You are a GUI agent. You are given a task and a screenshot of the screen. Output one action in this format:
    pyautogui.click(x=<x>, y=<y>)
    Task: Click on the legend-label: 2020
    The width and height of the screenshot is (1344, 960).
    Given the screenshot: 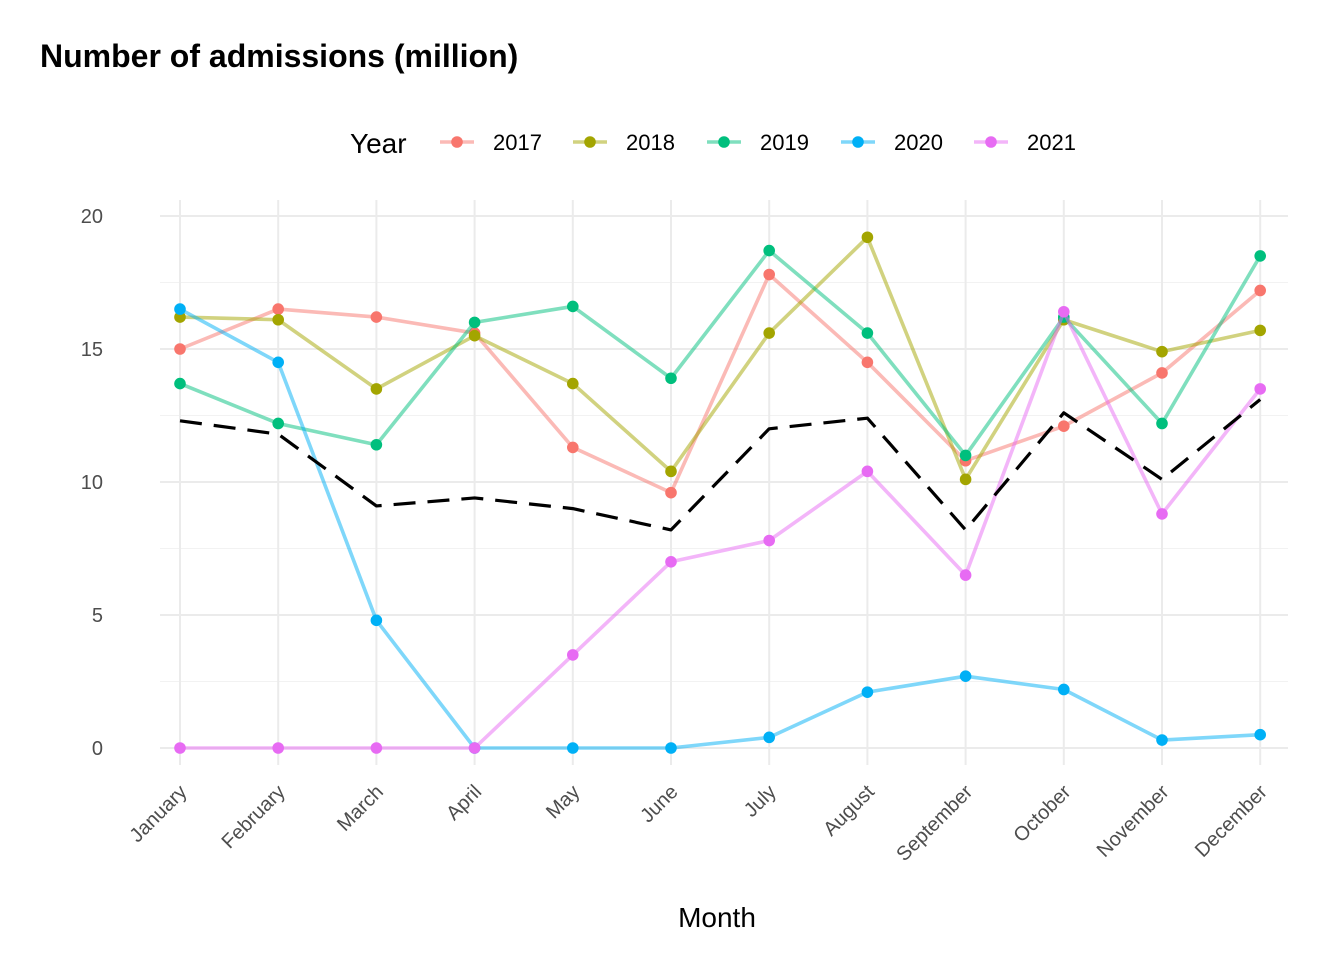 What is the action you would take?
    pyautogui.click(x=918, y=142)
    